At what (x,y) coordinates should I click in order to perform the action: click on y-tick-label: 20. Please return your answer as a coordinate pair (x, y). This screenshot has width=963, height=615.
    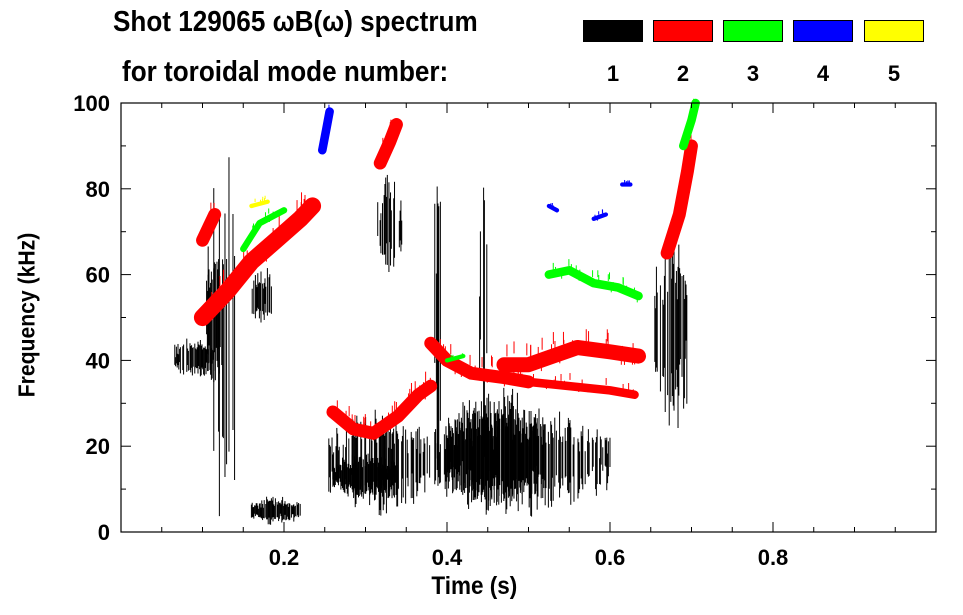
    Looking at the image, I should click on (98, 446).